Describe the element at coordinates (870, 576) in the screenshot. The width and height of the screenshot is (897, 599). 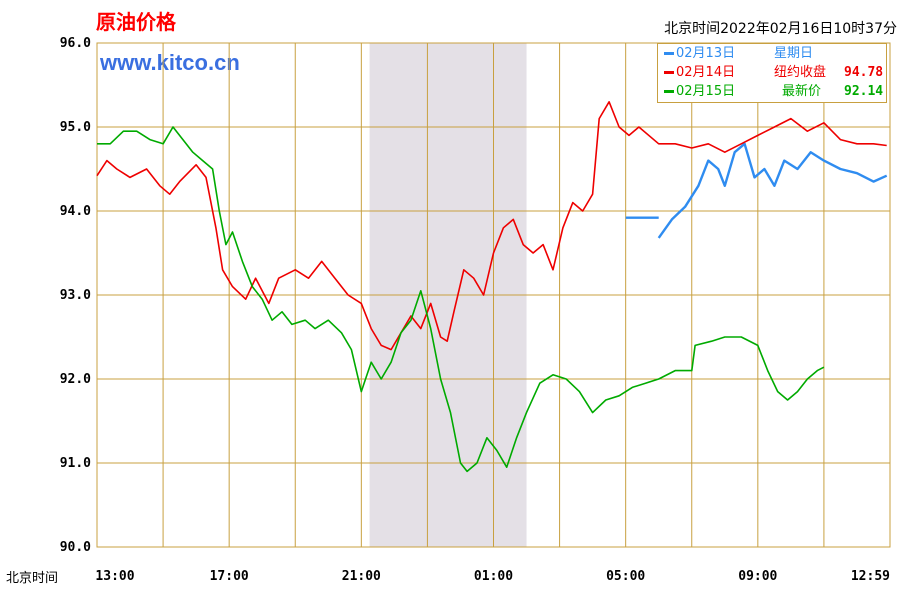
I see `x-tick-label: 12:59` at that location.